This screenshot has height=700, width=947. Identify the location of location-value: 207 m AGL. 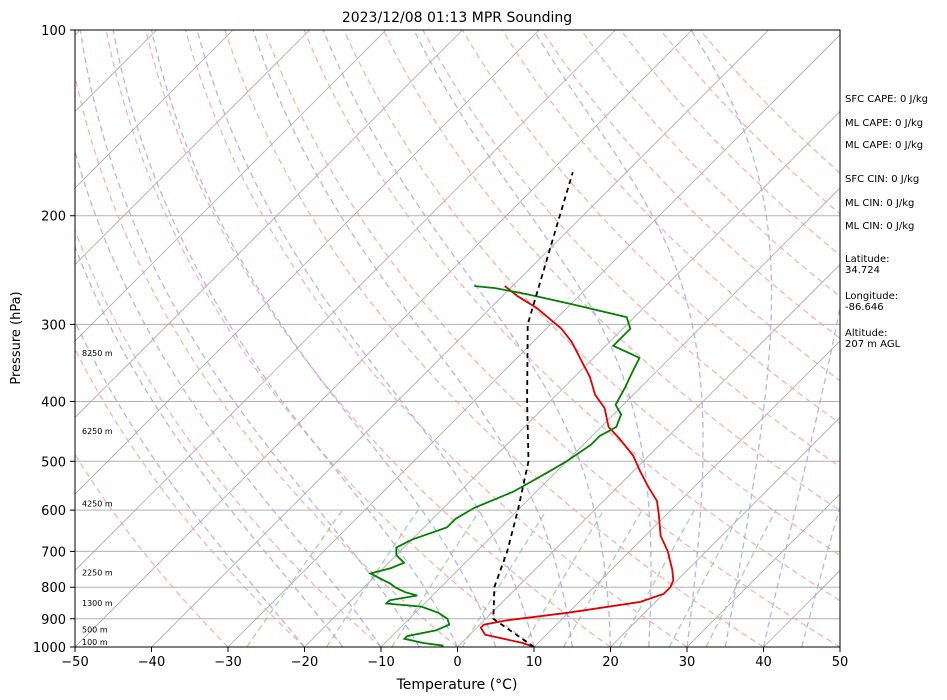
(873, 344).